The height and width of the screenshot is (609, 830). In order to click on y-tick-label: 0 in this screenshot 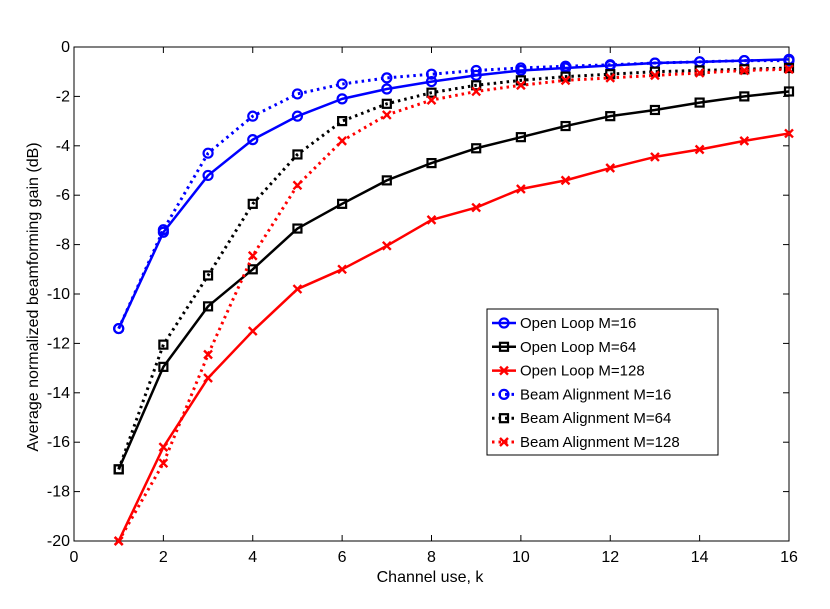, I will do `click(65, 47)`.